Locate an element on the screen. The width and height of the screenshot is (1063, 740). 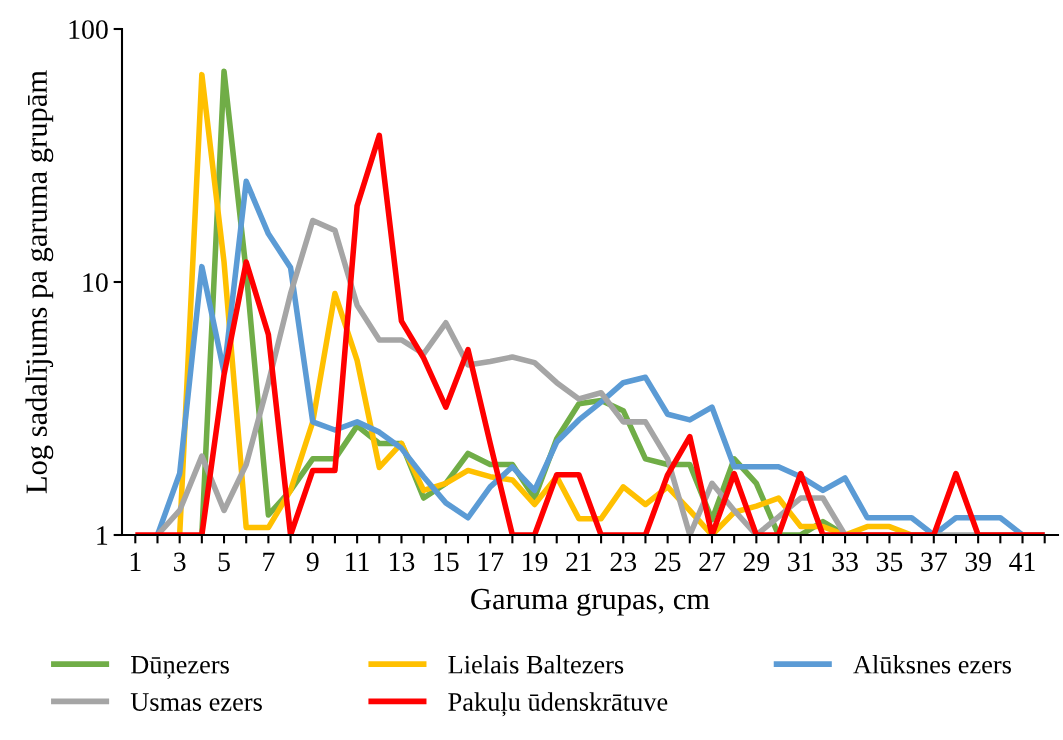
x-tick-label: 31 is located at coordinates (800, 562).